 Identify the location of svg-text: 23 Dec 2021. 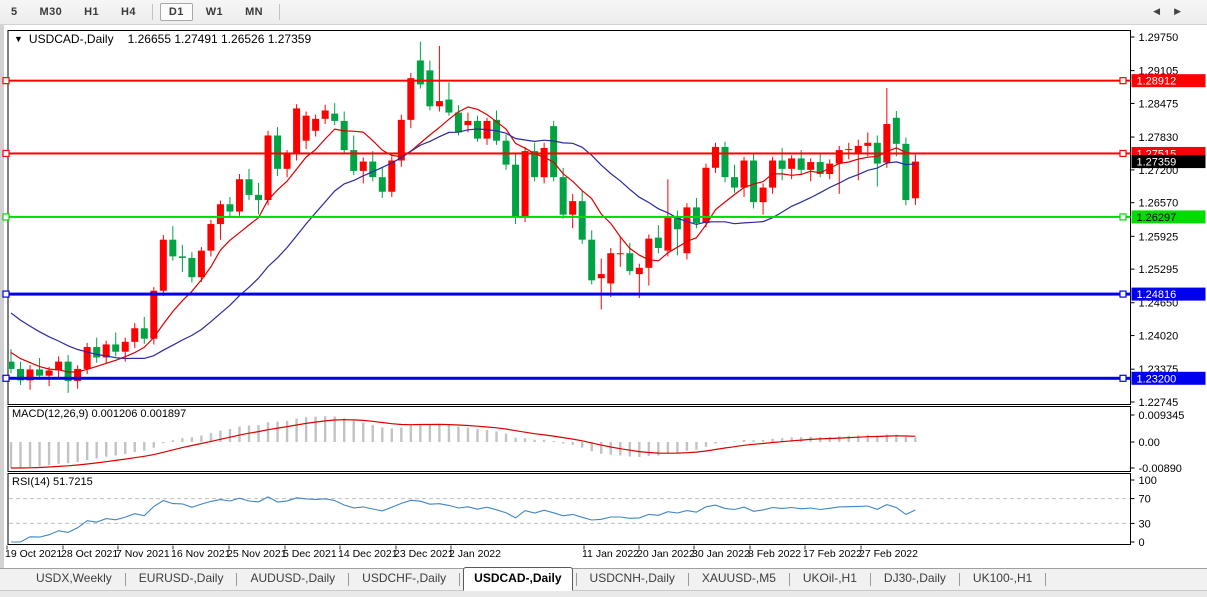
(424, 554).